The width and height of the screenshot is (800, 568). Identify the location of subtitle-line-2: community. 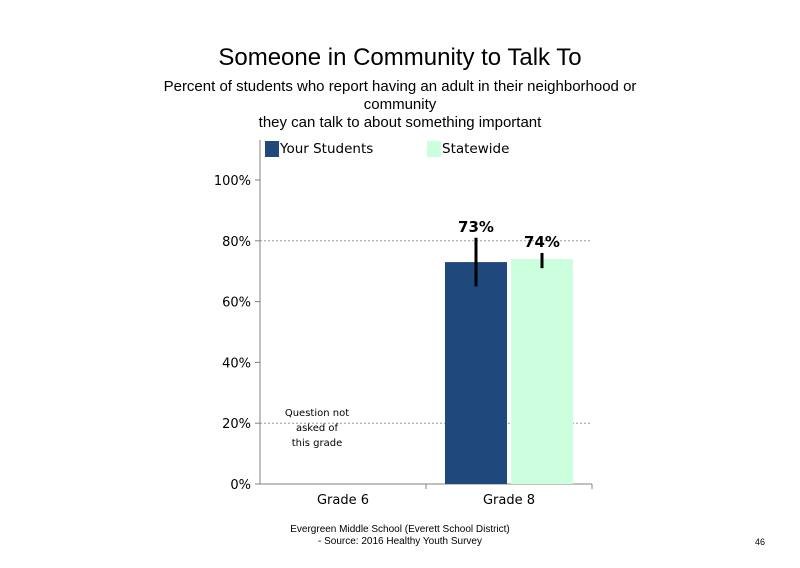
(400, 104).